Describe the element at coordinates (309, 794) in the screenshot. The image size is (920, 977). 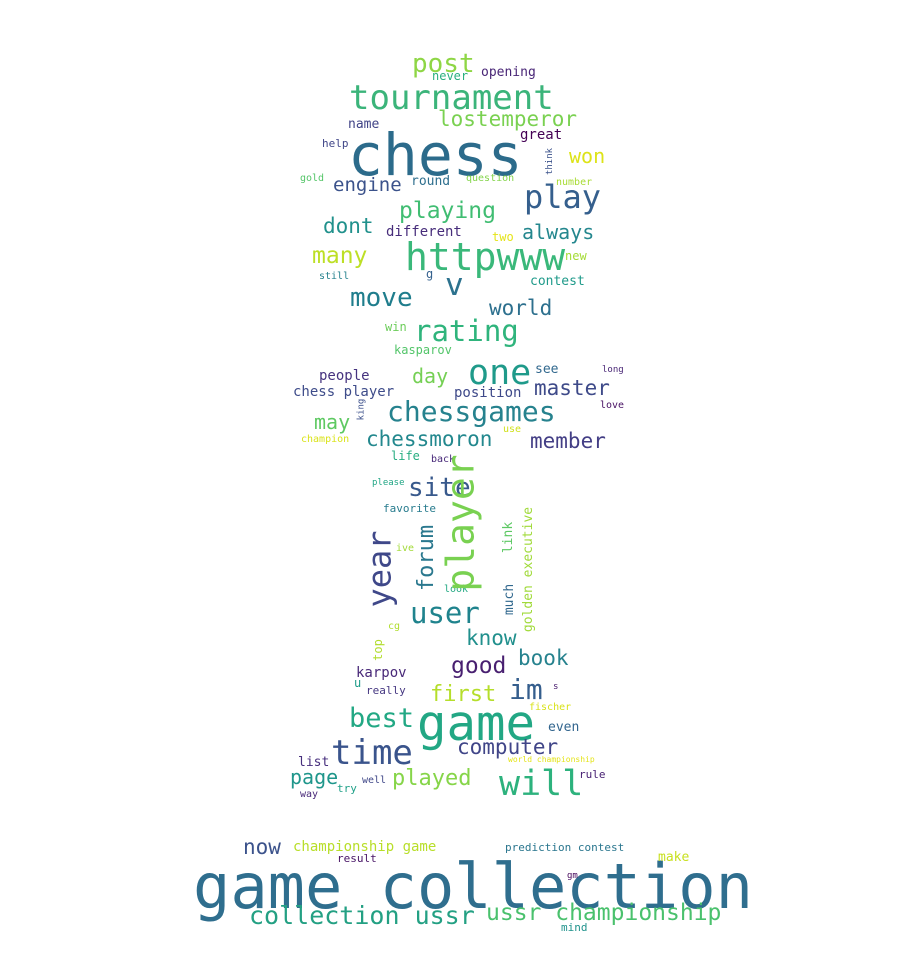
I see `word: way` at that location.